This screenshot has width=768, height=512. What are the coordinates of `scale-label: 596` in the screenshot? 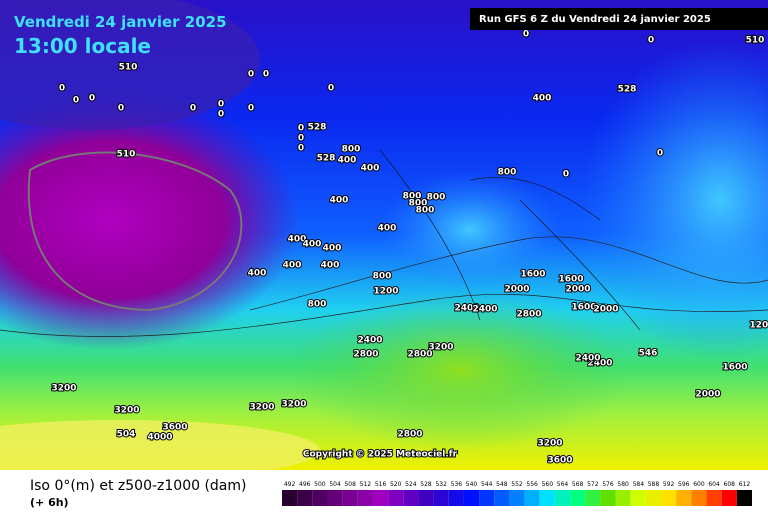 It's located at (684, 484).